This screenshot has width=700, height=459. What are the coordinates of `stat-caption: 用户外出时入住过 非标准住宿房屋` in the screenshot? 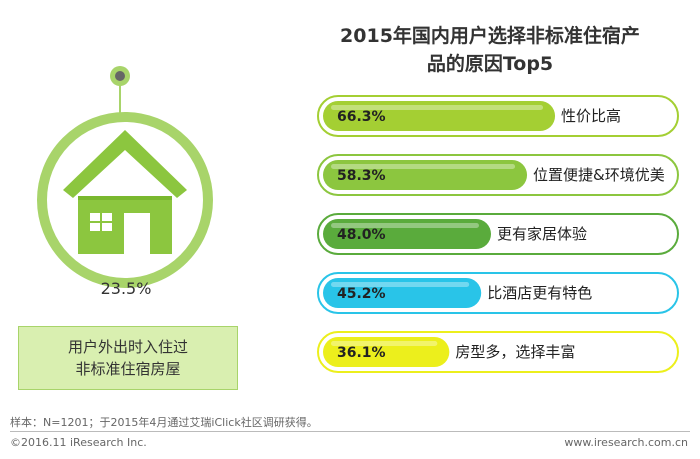 It's located at (128, 358).